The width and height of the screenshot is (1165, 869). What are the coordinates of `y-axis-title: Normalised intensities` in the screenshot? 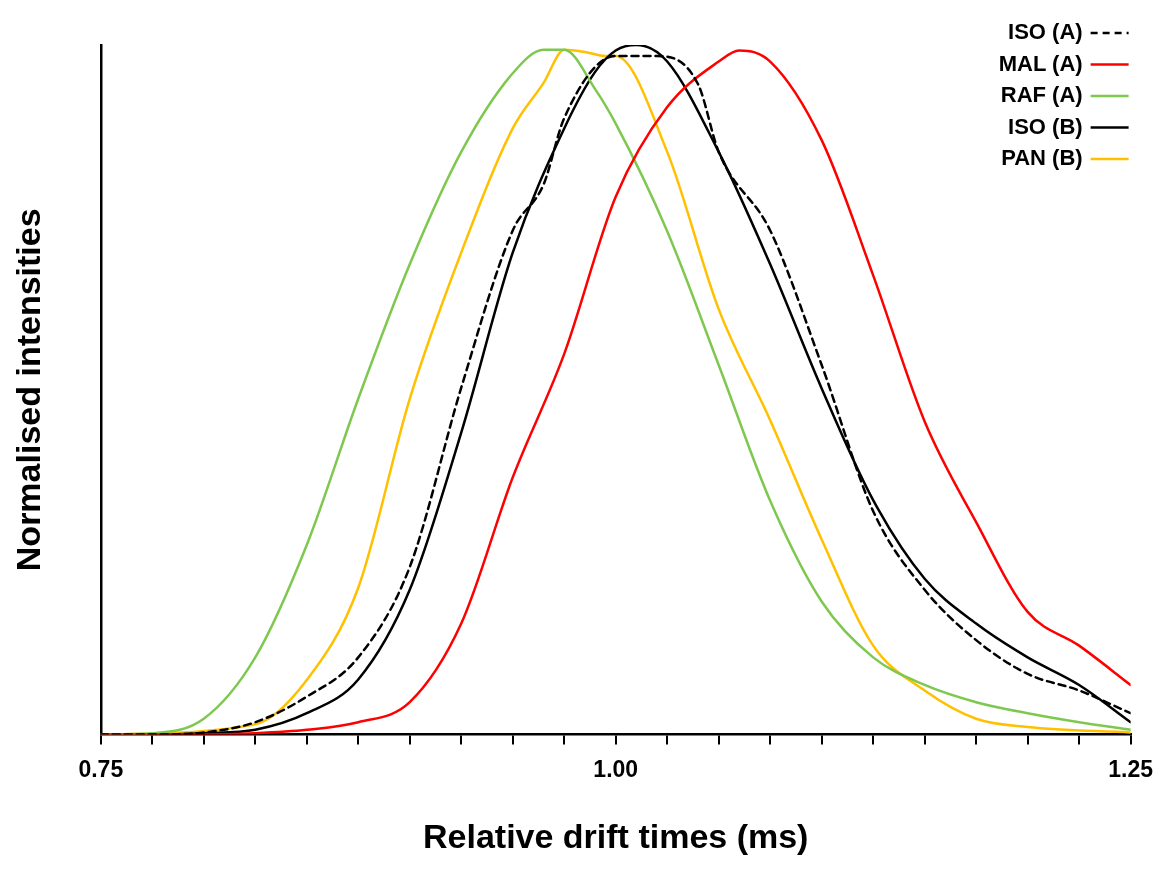 It's located at (27, 390).